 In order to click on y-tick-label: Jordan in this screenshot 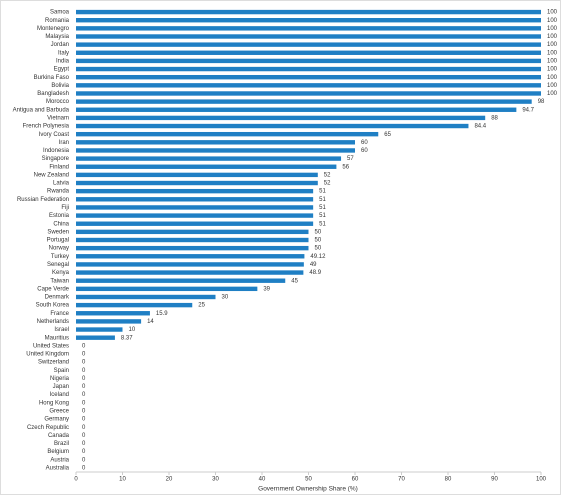, I will do `click(60, 45)`.